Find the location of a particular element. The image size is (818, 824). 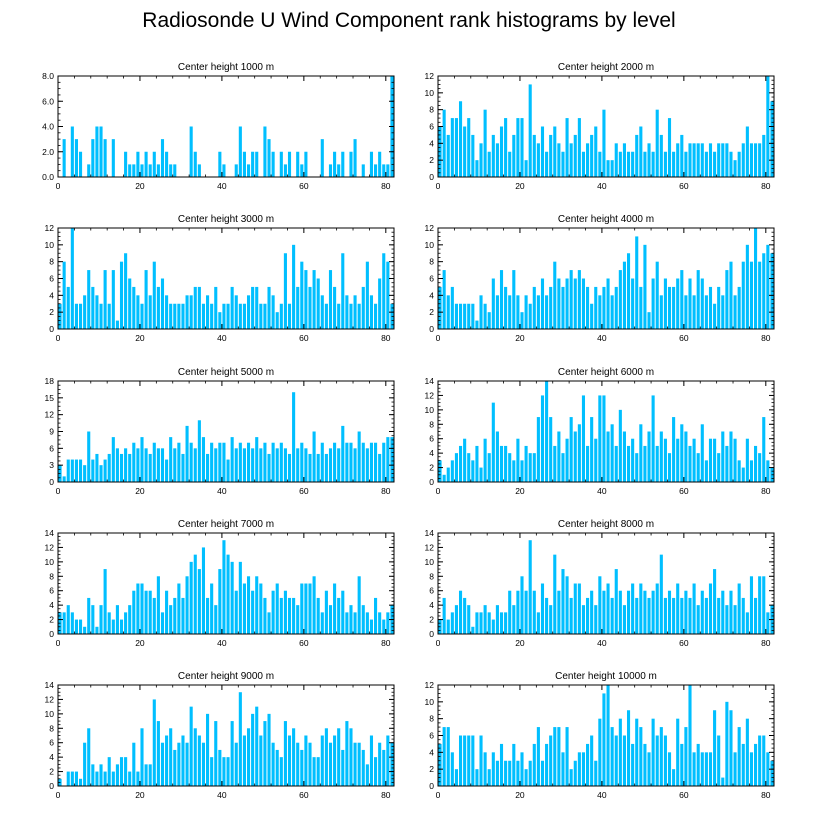

y-tick-label: 6 is located at coordinates (51, 279).